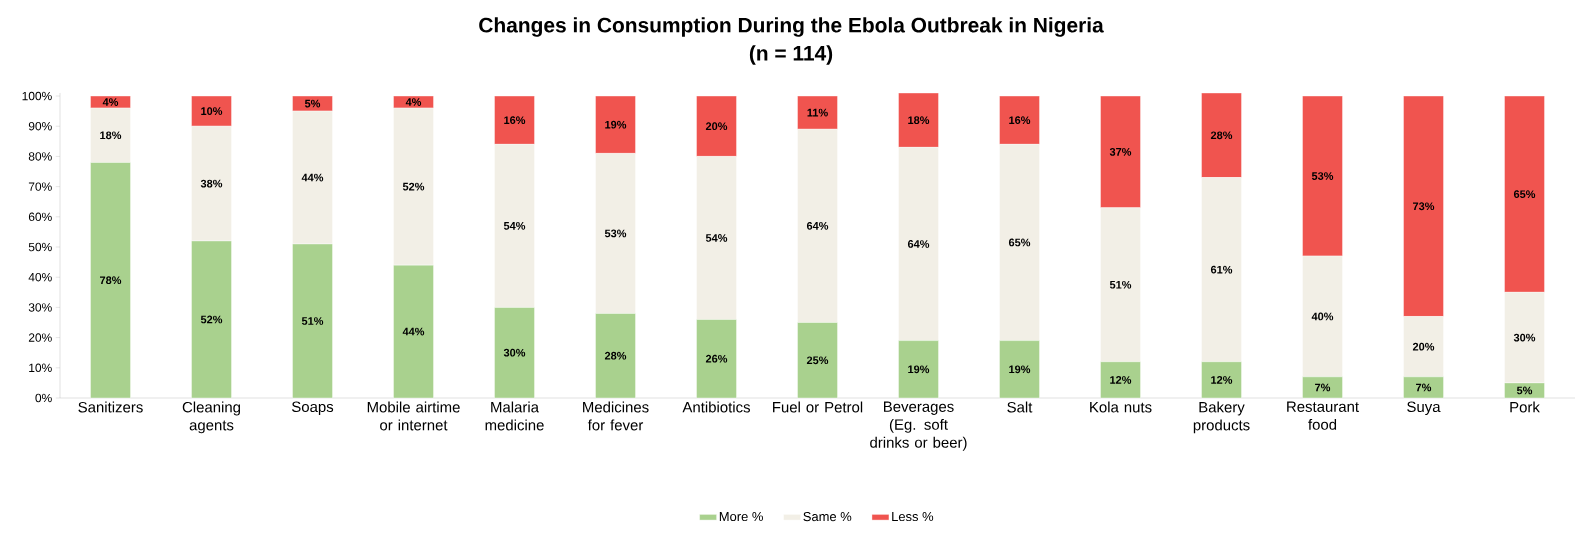 The height and width of the screenshot is (552, 1582). Describe the element at coordinates (716, 407) in the screenshot. I see `x-tick-label: Antibiotics` at that location.